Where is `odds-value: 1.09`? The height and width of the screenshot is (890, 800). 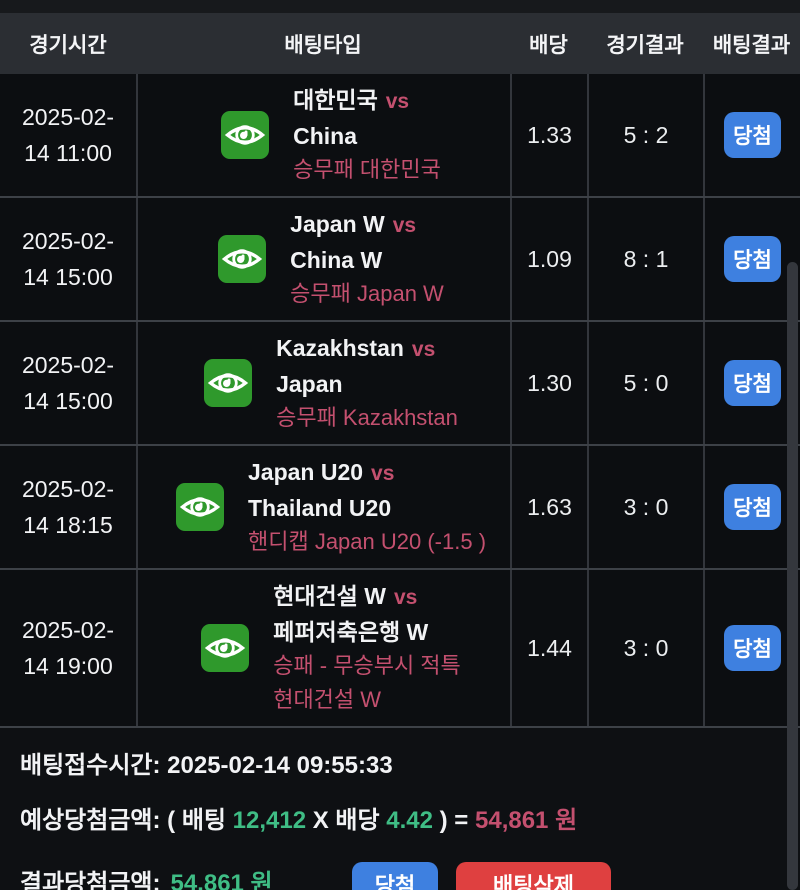 odds-value: 1.09 is located at coordinates (549, 258).